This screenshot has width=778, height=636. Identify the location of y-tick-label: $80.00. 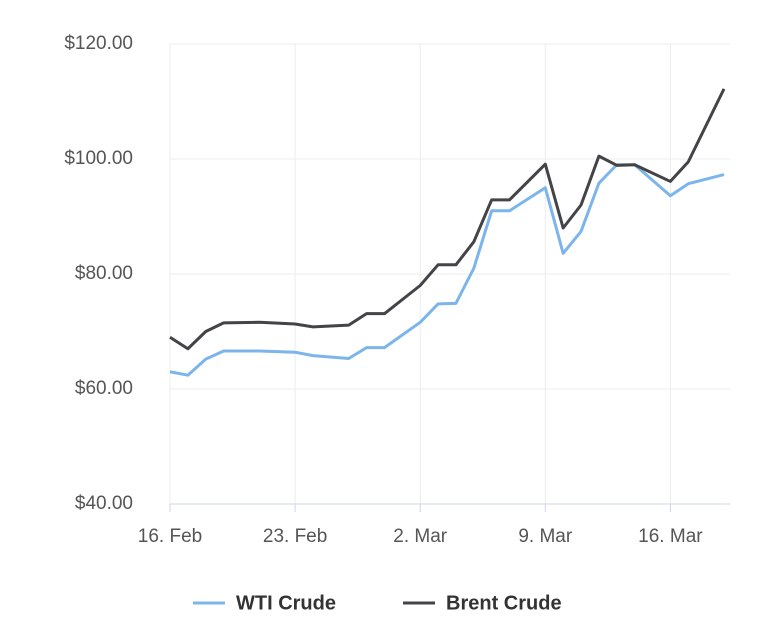
(104, 273).